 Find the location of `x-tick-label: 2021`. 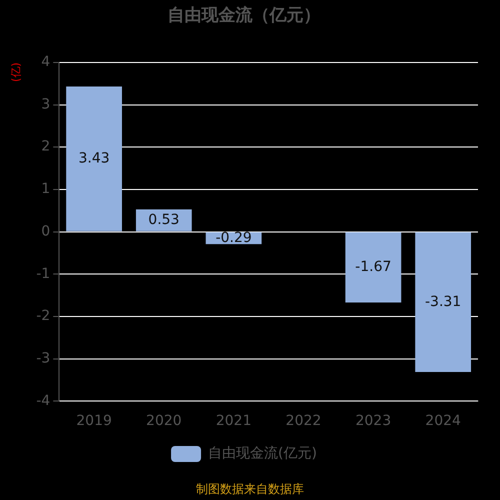

x-tick-label: 2021 is located at coordinates (234, 421).